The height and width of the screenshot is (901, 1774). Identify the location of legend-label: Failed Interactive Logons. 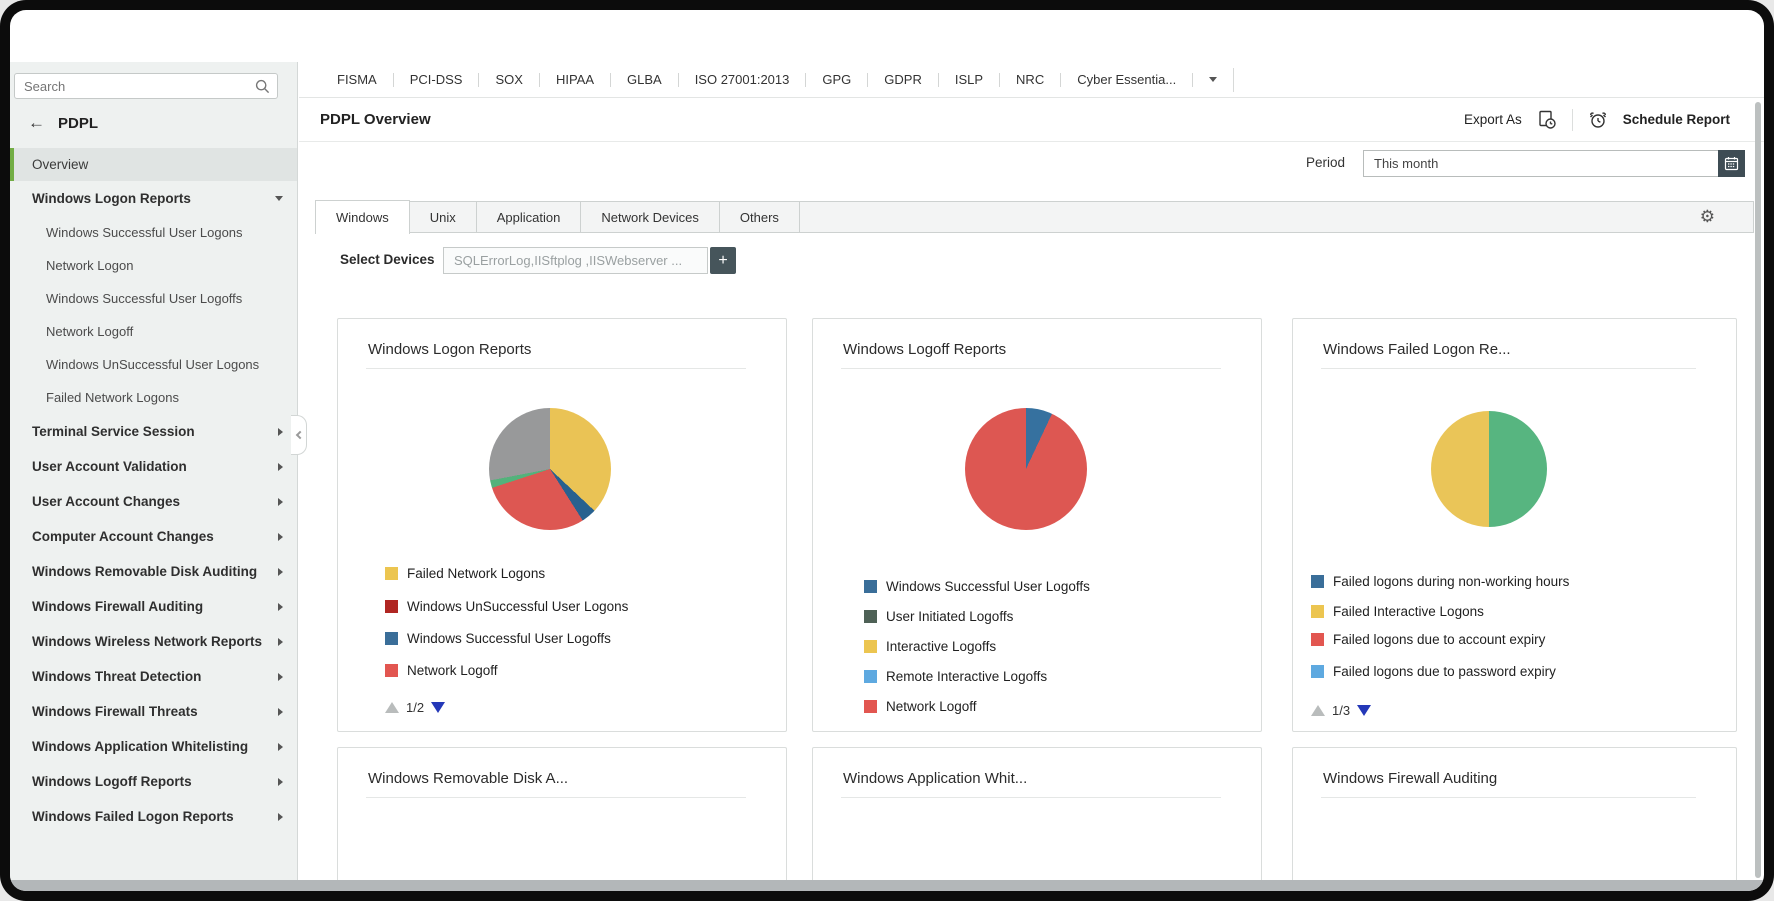
(1408, 611).